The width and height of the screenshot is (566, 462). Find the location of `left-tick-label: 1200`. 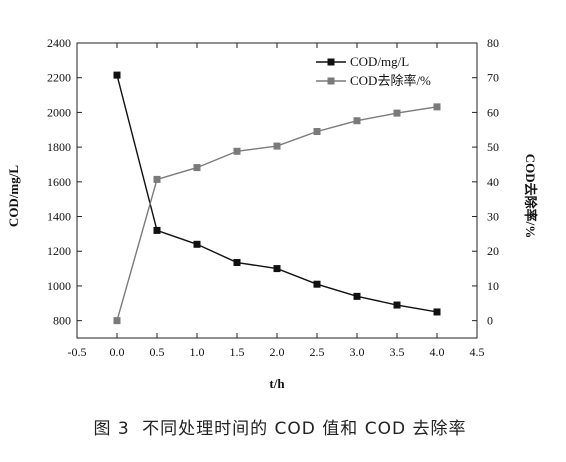

left-tick-label: 1200 is located at coordinates (59, 251).